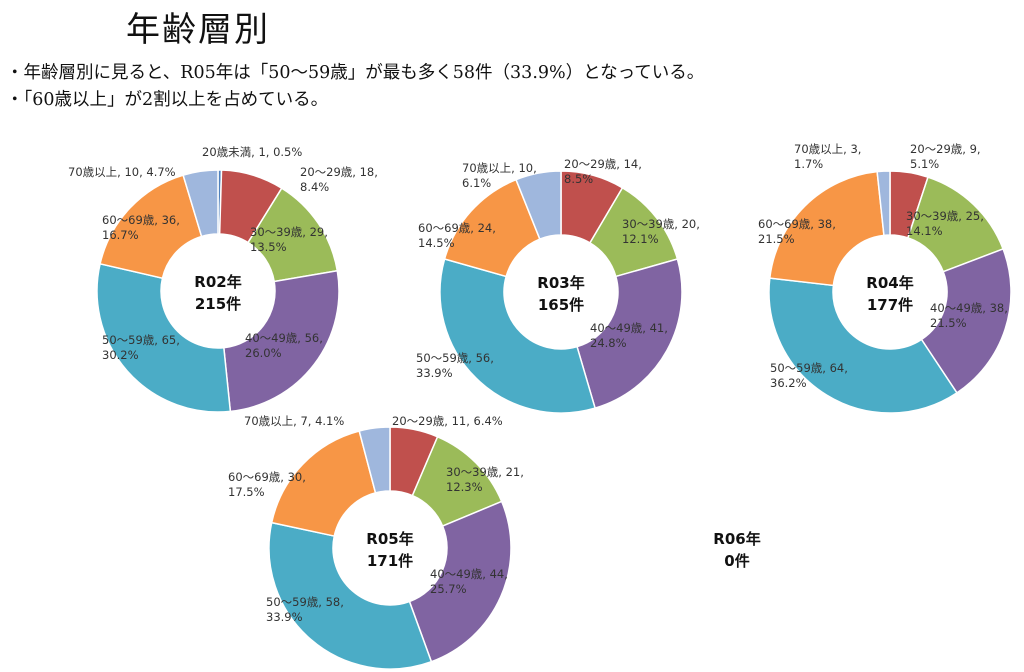 The height and width of the screenshot is (672, 1024). I want to click on slice-data-label: 40〜49歳, 38, 21.5%, so click(969, 315).